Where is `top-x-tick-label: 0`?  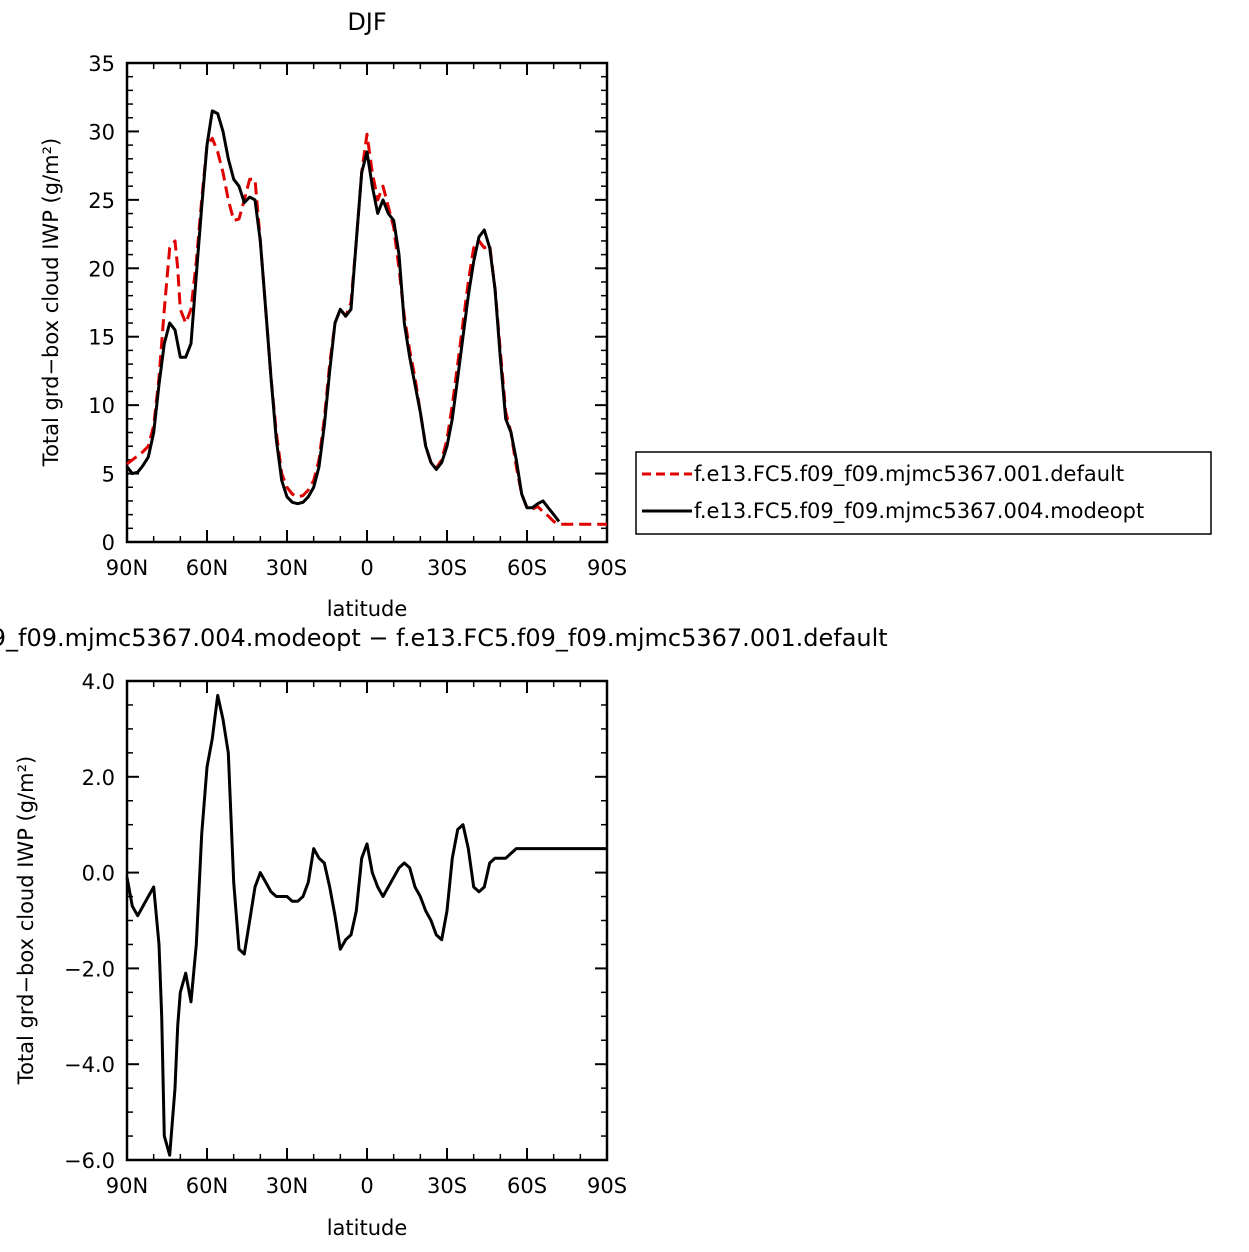
top-x-tick-label: 0 is located at coordinates (366, 568).